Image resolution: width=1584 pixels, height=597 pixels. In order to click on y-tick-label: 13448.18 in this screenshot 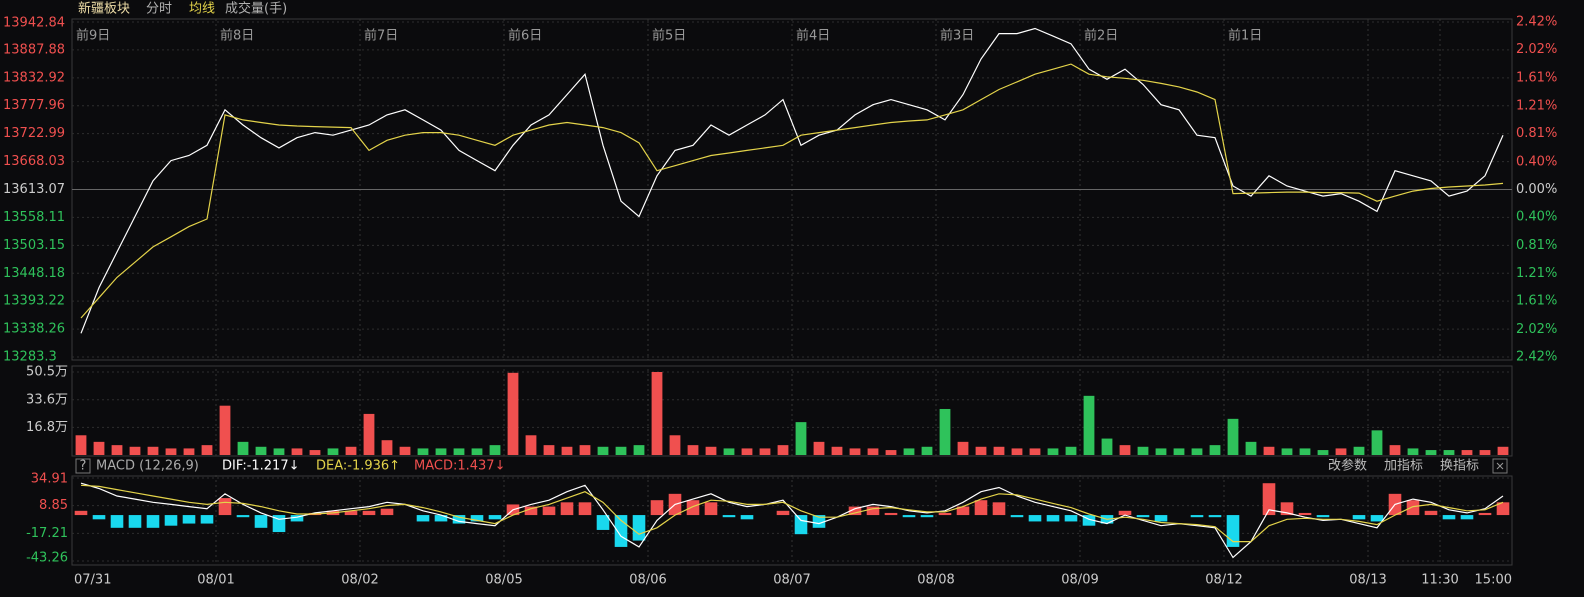, I will do `click(34, 273)`.